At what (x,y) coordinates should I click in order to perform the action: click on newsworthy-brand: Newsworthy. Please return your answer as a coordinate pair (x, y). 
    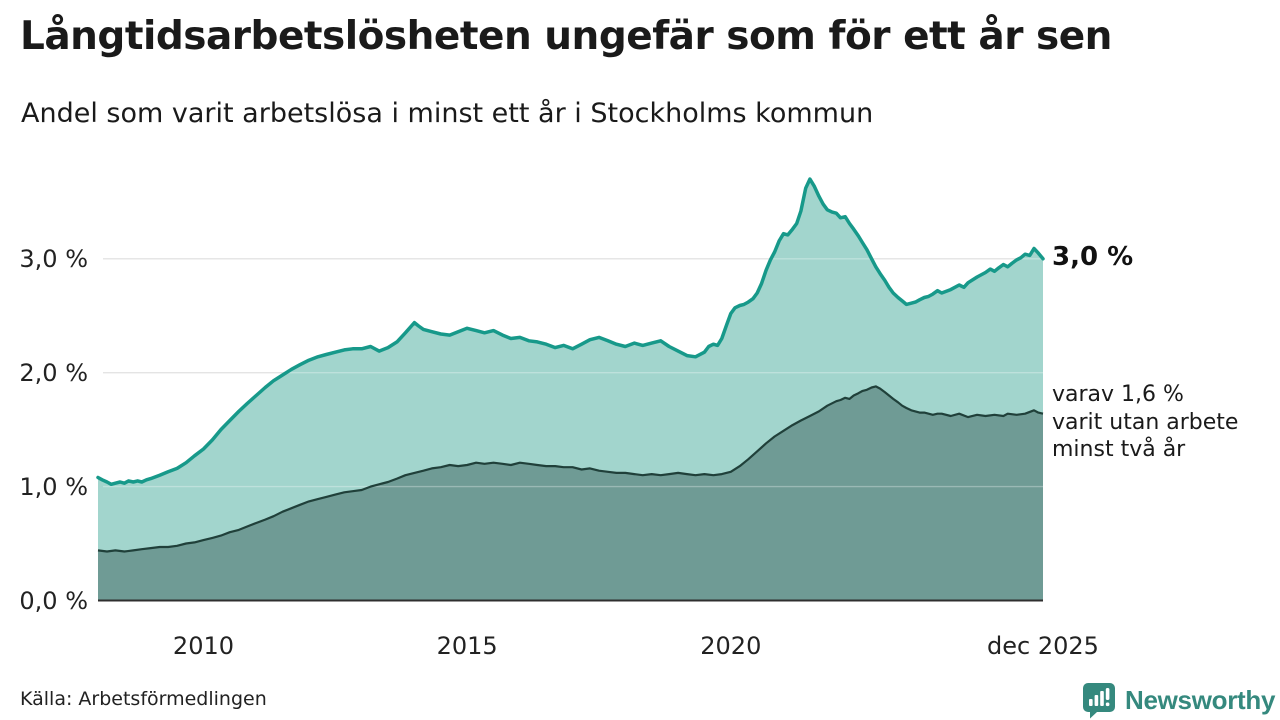
    Looking at the image, I should click on (1177, 700).